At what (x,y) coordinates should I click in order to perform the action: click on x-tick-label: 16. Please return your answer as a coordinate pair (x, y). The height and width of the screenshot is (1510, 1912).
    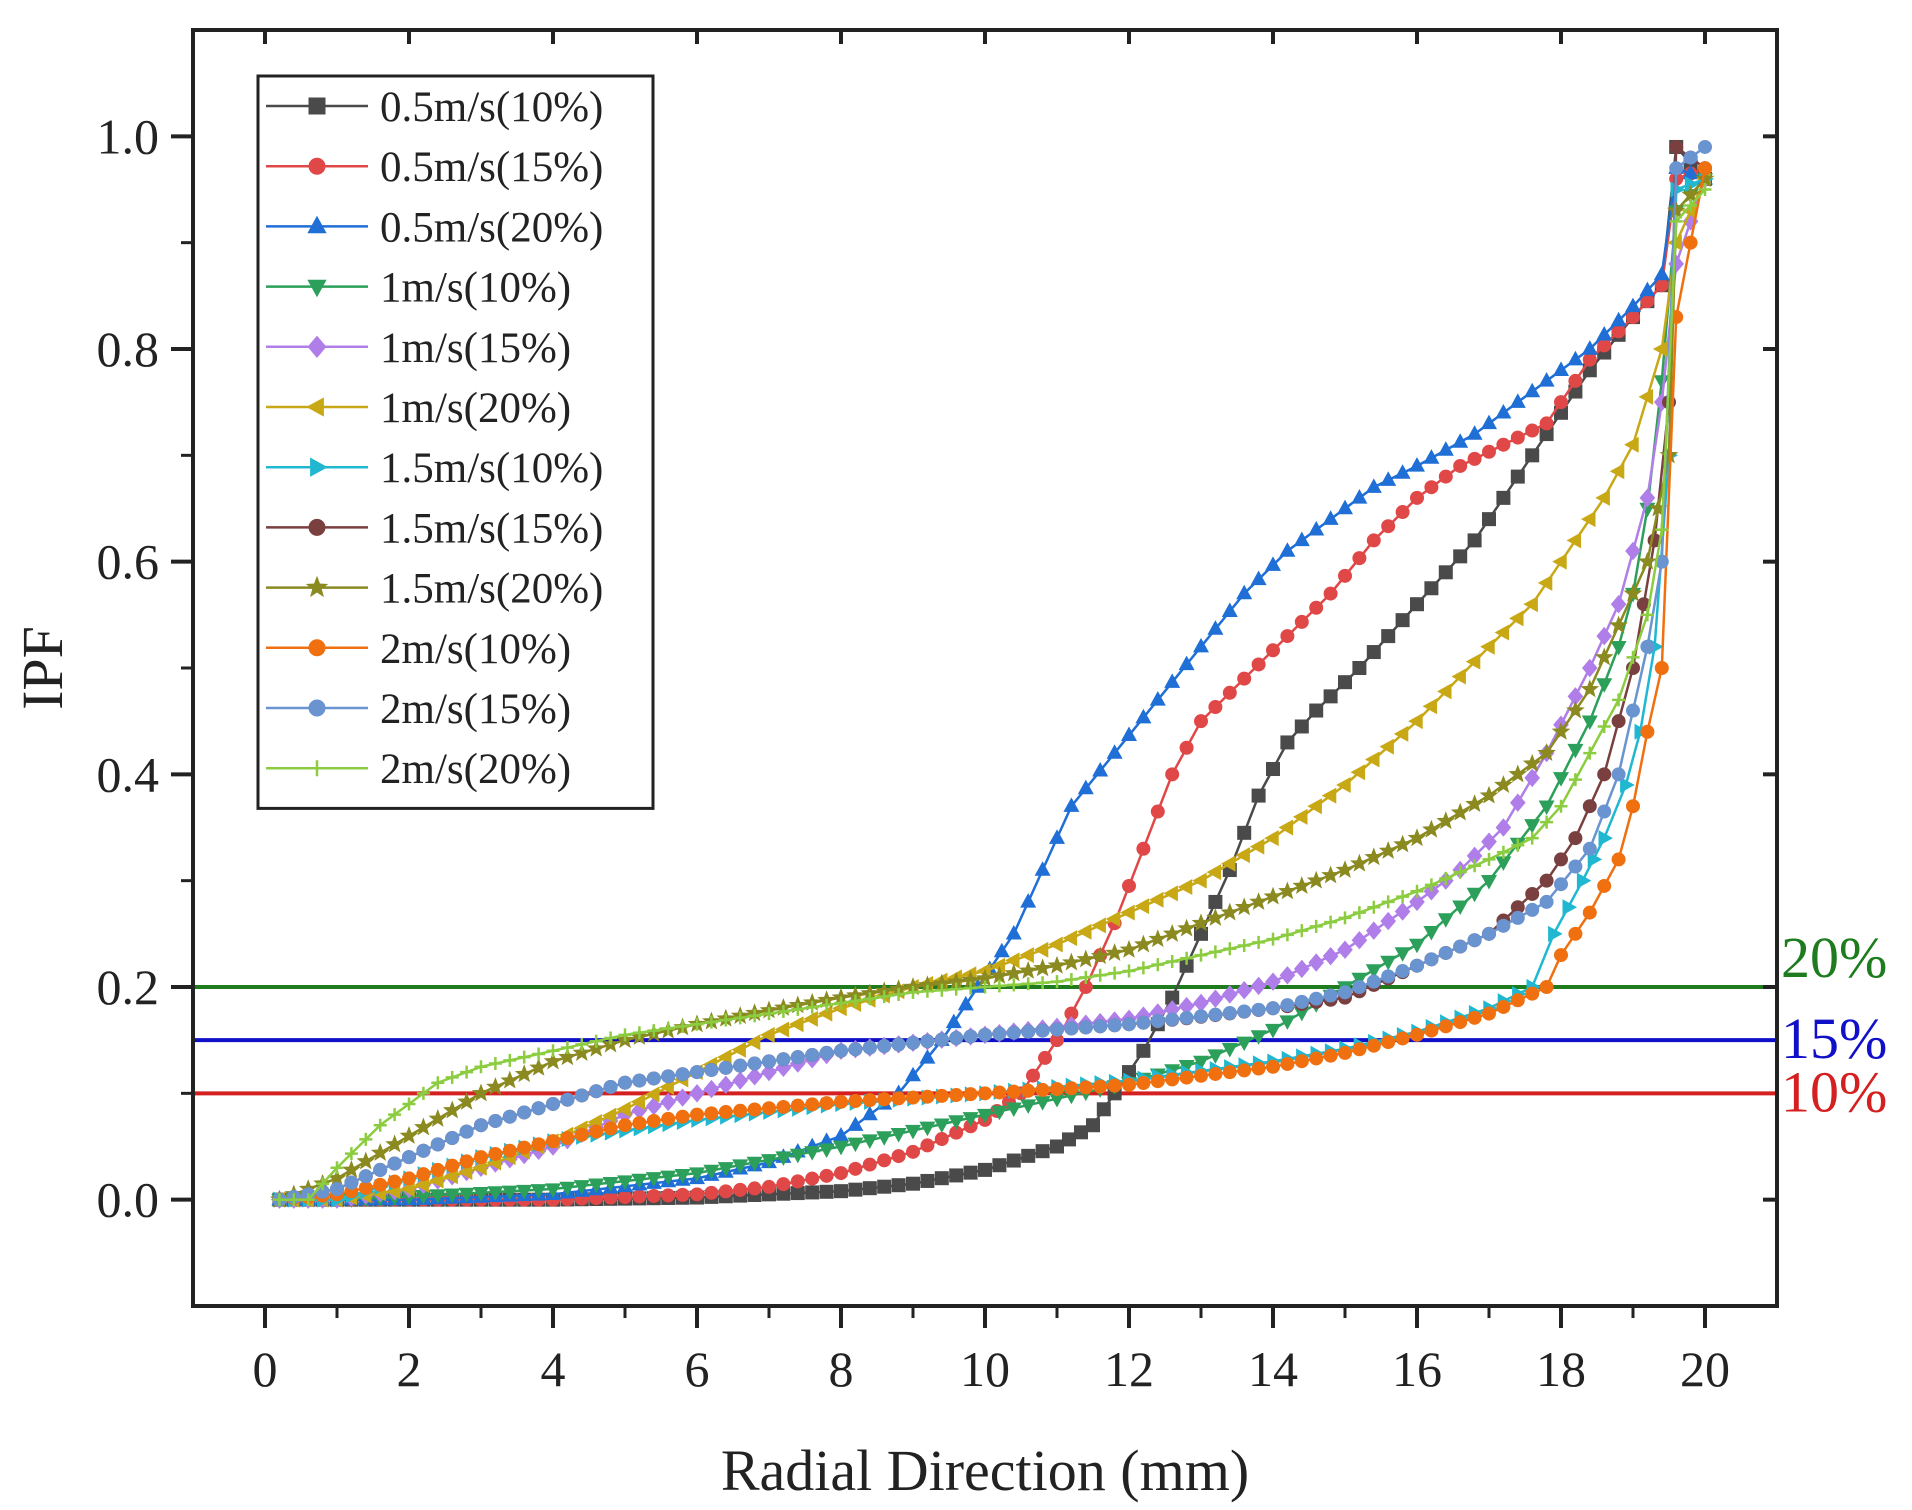
    Looking at the image, I should click on (1417, 1369).